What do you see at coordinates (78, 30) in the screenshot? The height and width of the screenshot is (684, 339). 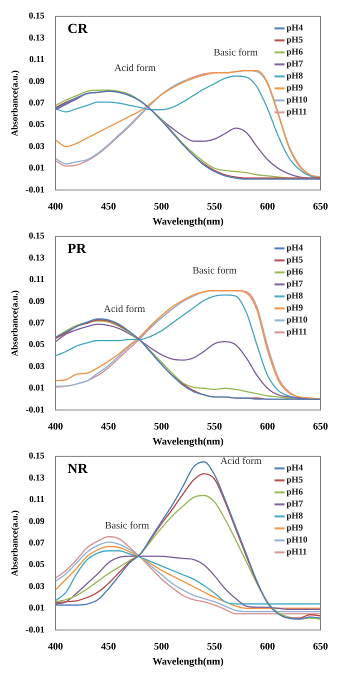 I see `chart-title: CR` at bounding box center [78, 30].